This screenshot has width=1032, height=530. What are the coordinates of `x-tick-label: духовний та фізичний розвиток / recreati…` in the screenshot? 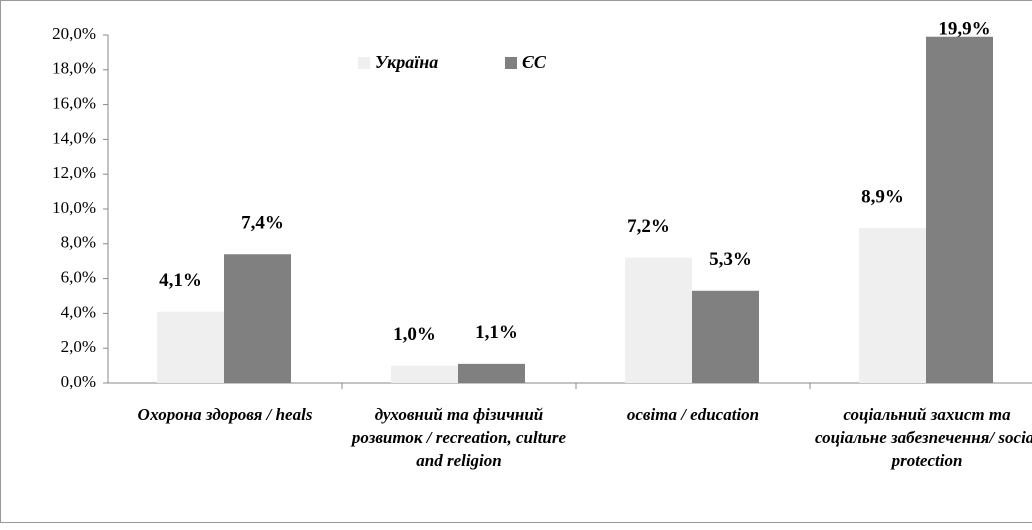 It's located at (459, 437).